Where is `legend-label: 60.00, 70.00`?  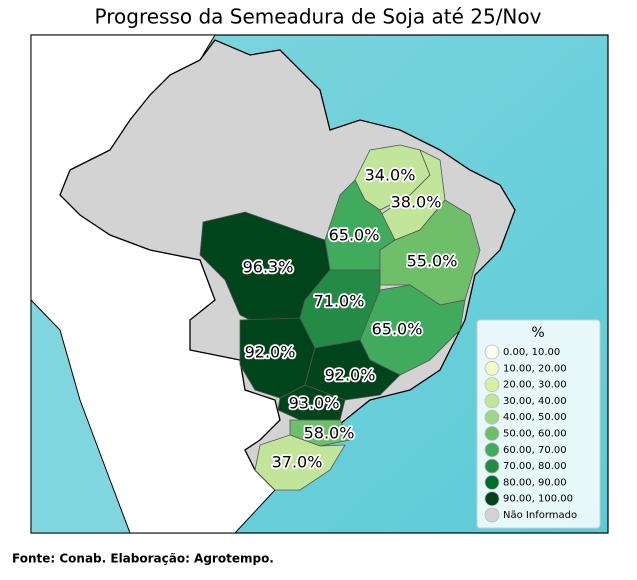 legend-label: 60.00, 70.00 is located at coordinates (535, 450).